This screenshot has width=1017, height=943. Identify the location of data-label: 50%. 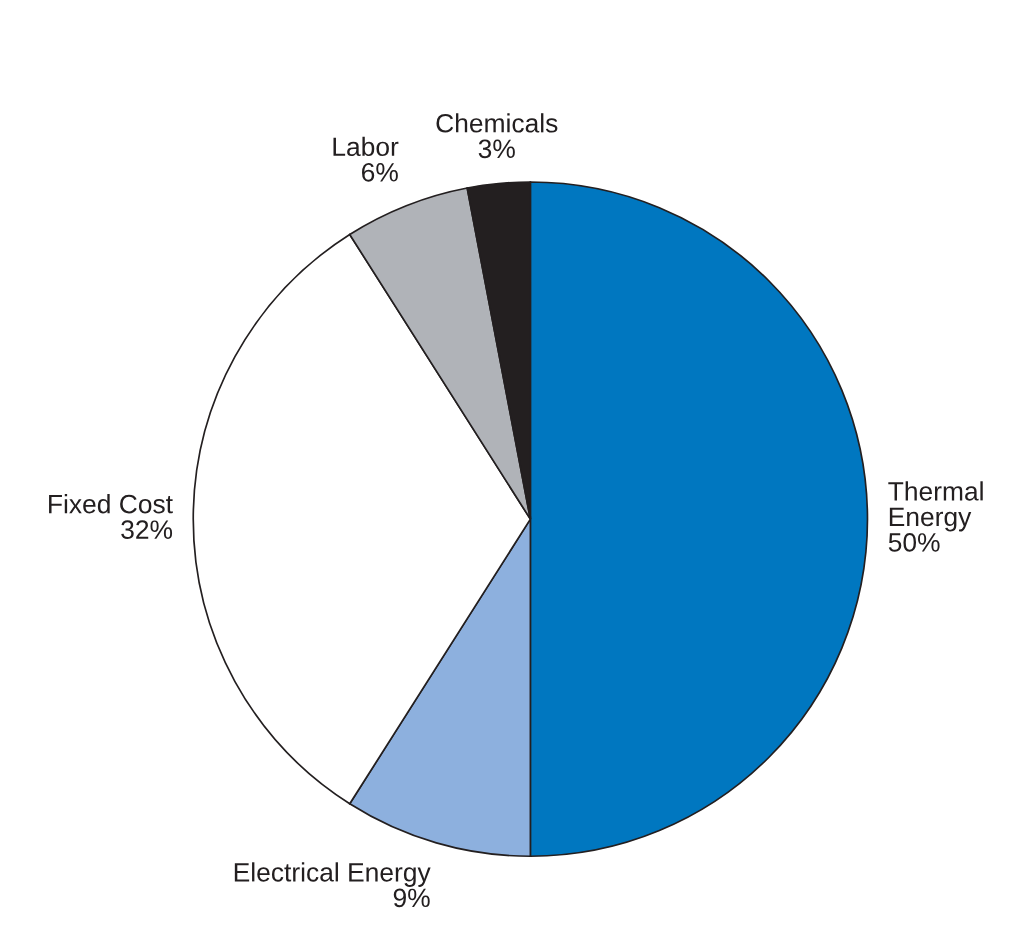
(914, 542).